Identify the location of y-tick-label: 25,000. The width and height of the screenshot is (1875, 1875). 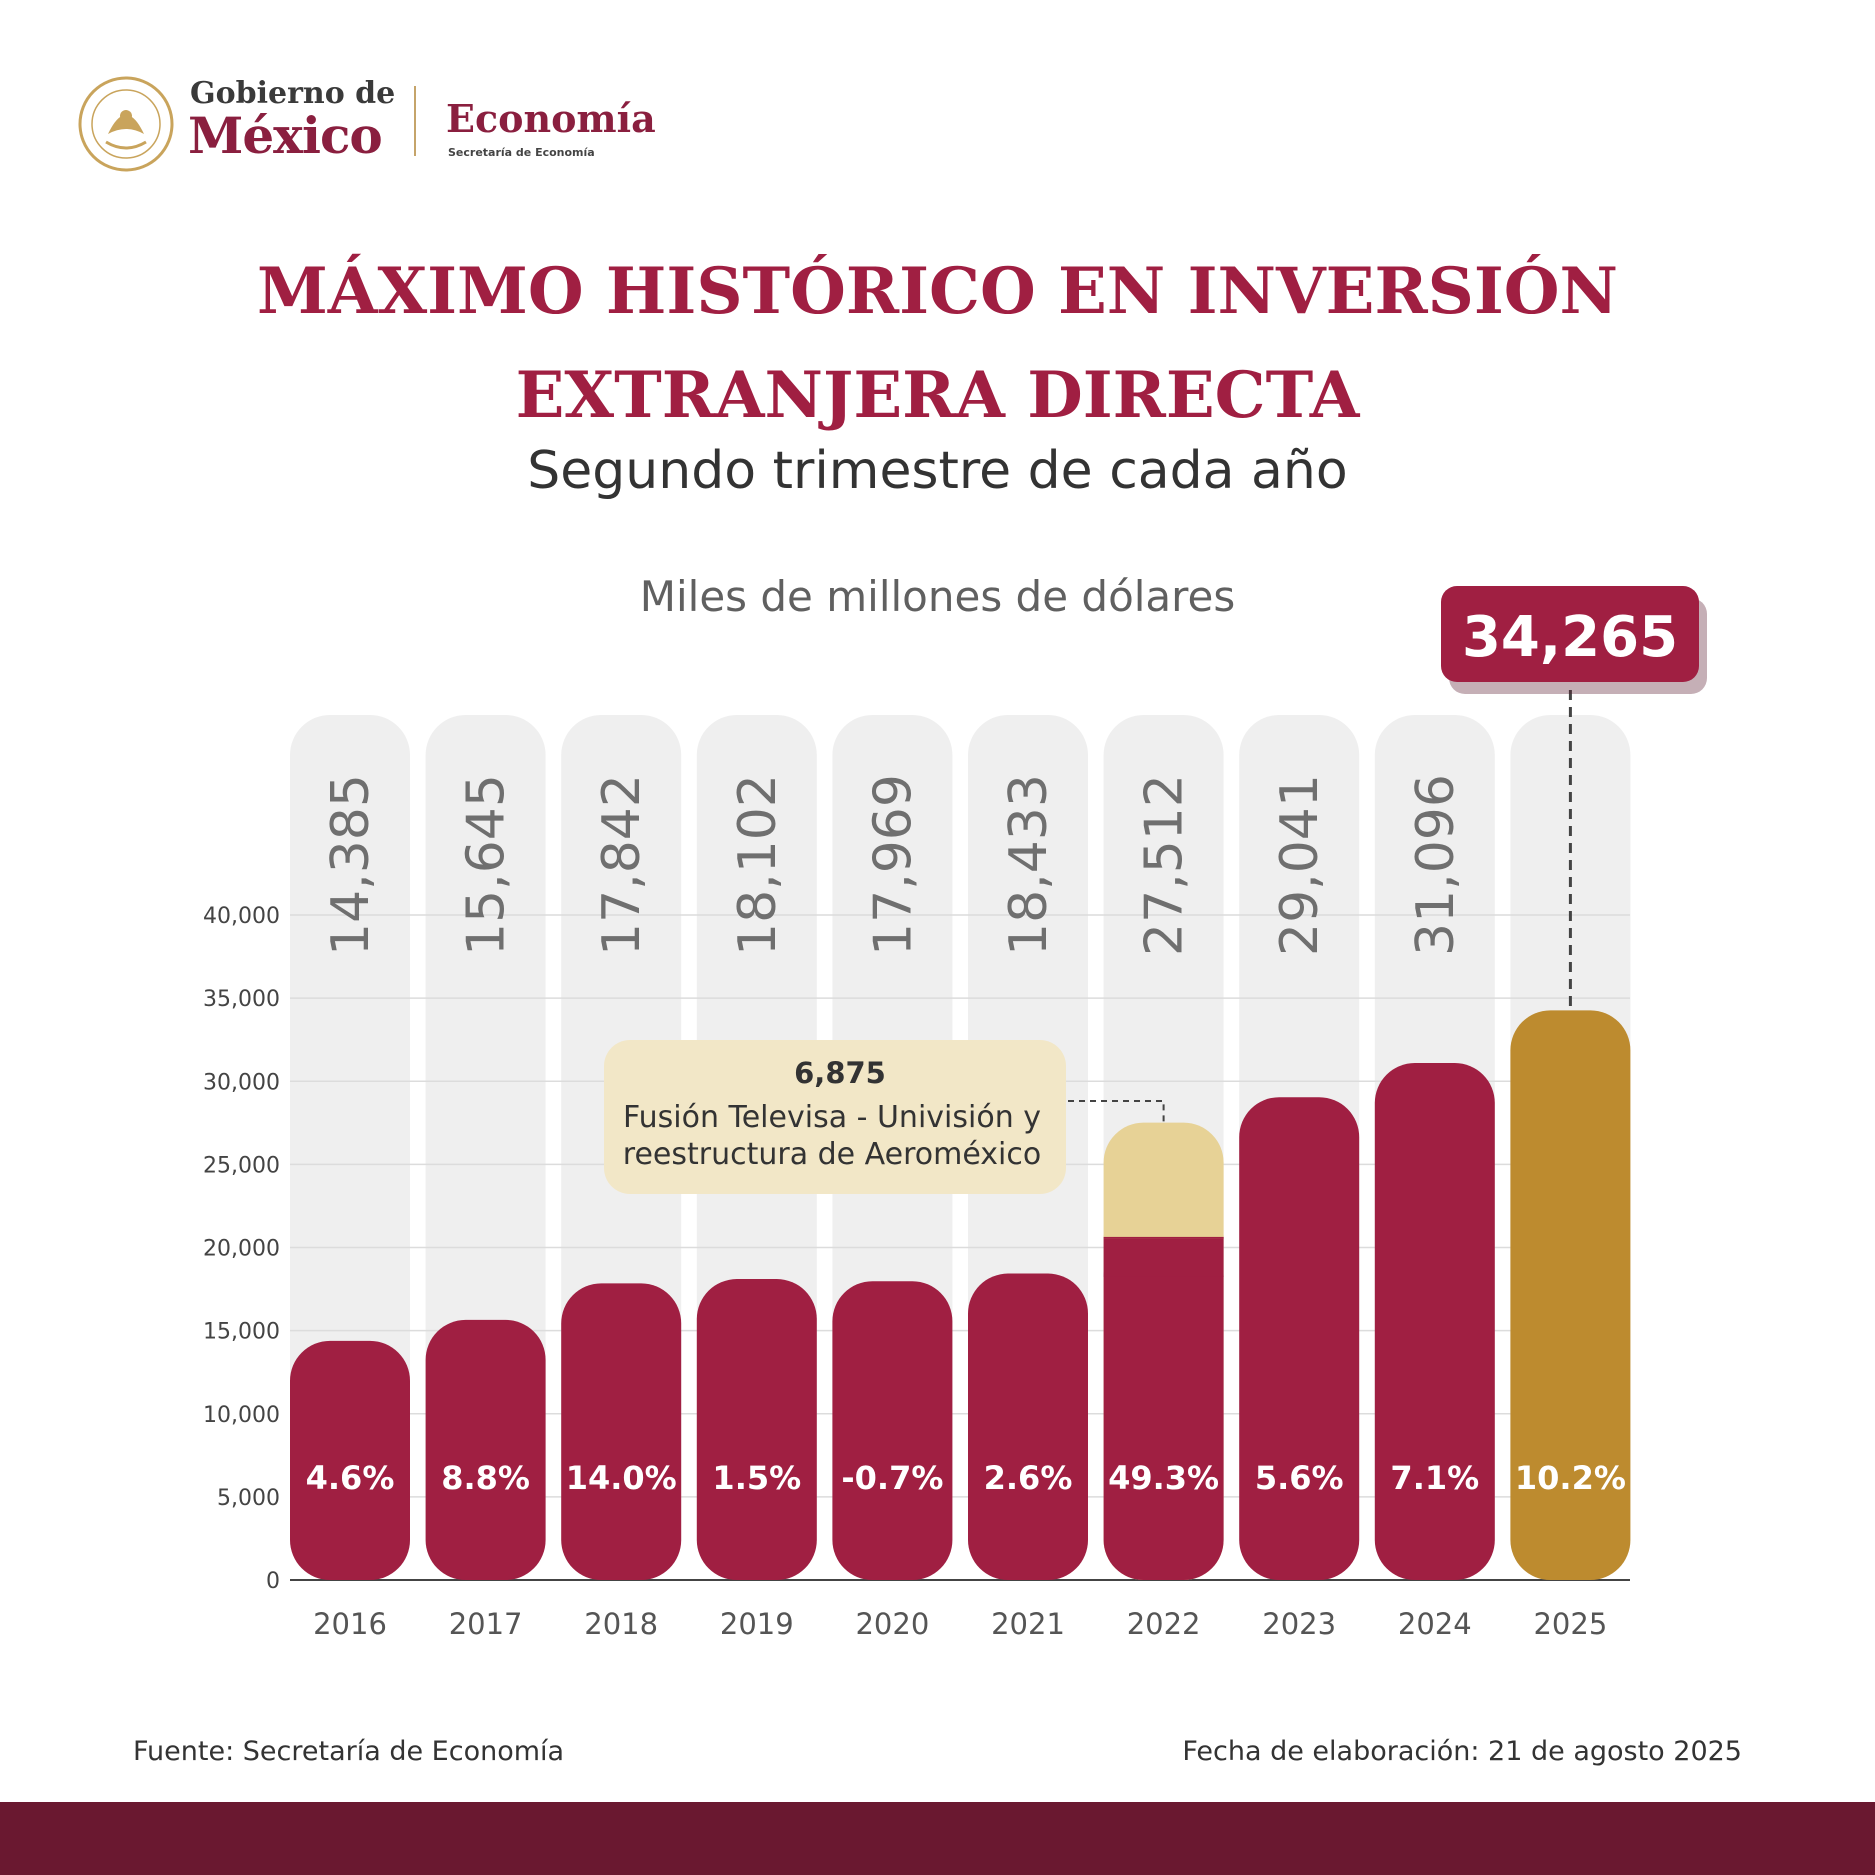
(241, 1165).